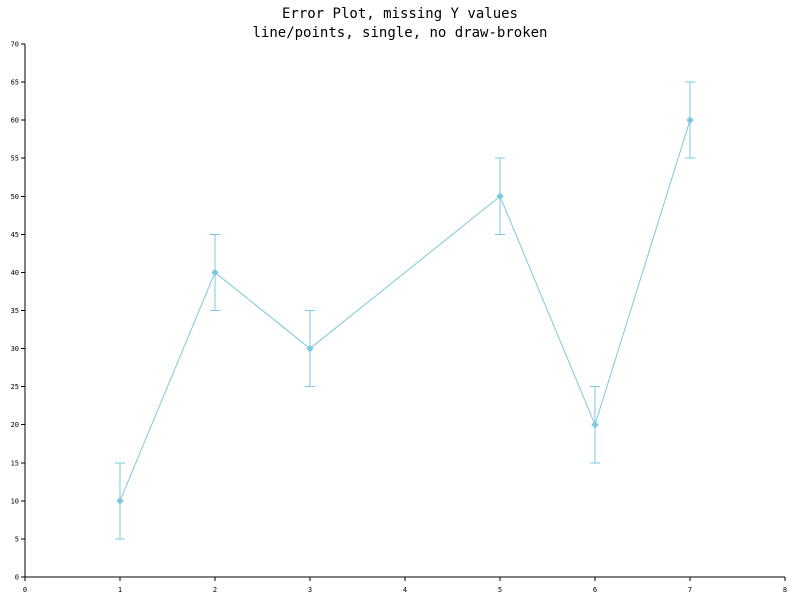  I want to click on y-tick-label: 40, so click(15, 273).